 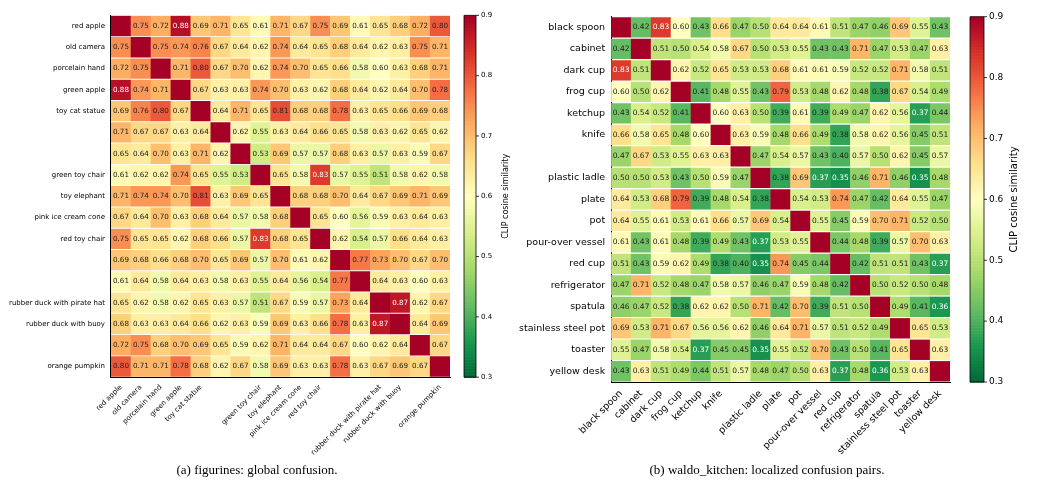 What do you see at coordinates (578, 284) in the screenshot?
I see `y-tick-label: refrigerator` at bounding box center [578, 284].